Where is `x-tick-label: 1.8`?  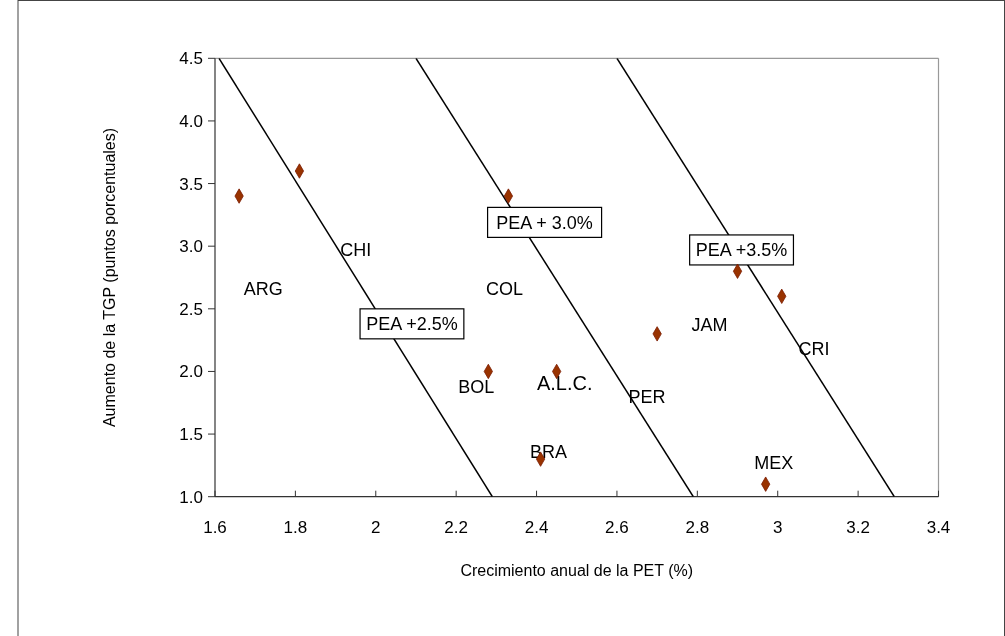 x-tick-label: 1.8 is located at coordinates (295, 527).